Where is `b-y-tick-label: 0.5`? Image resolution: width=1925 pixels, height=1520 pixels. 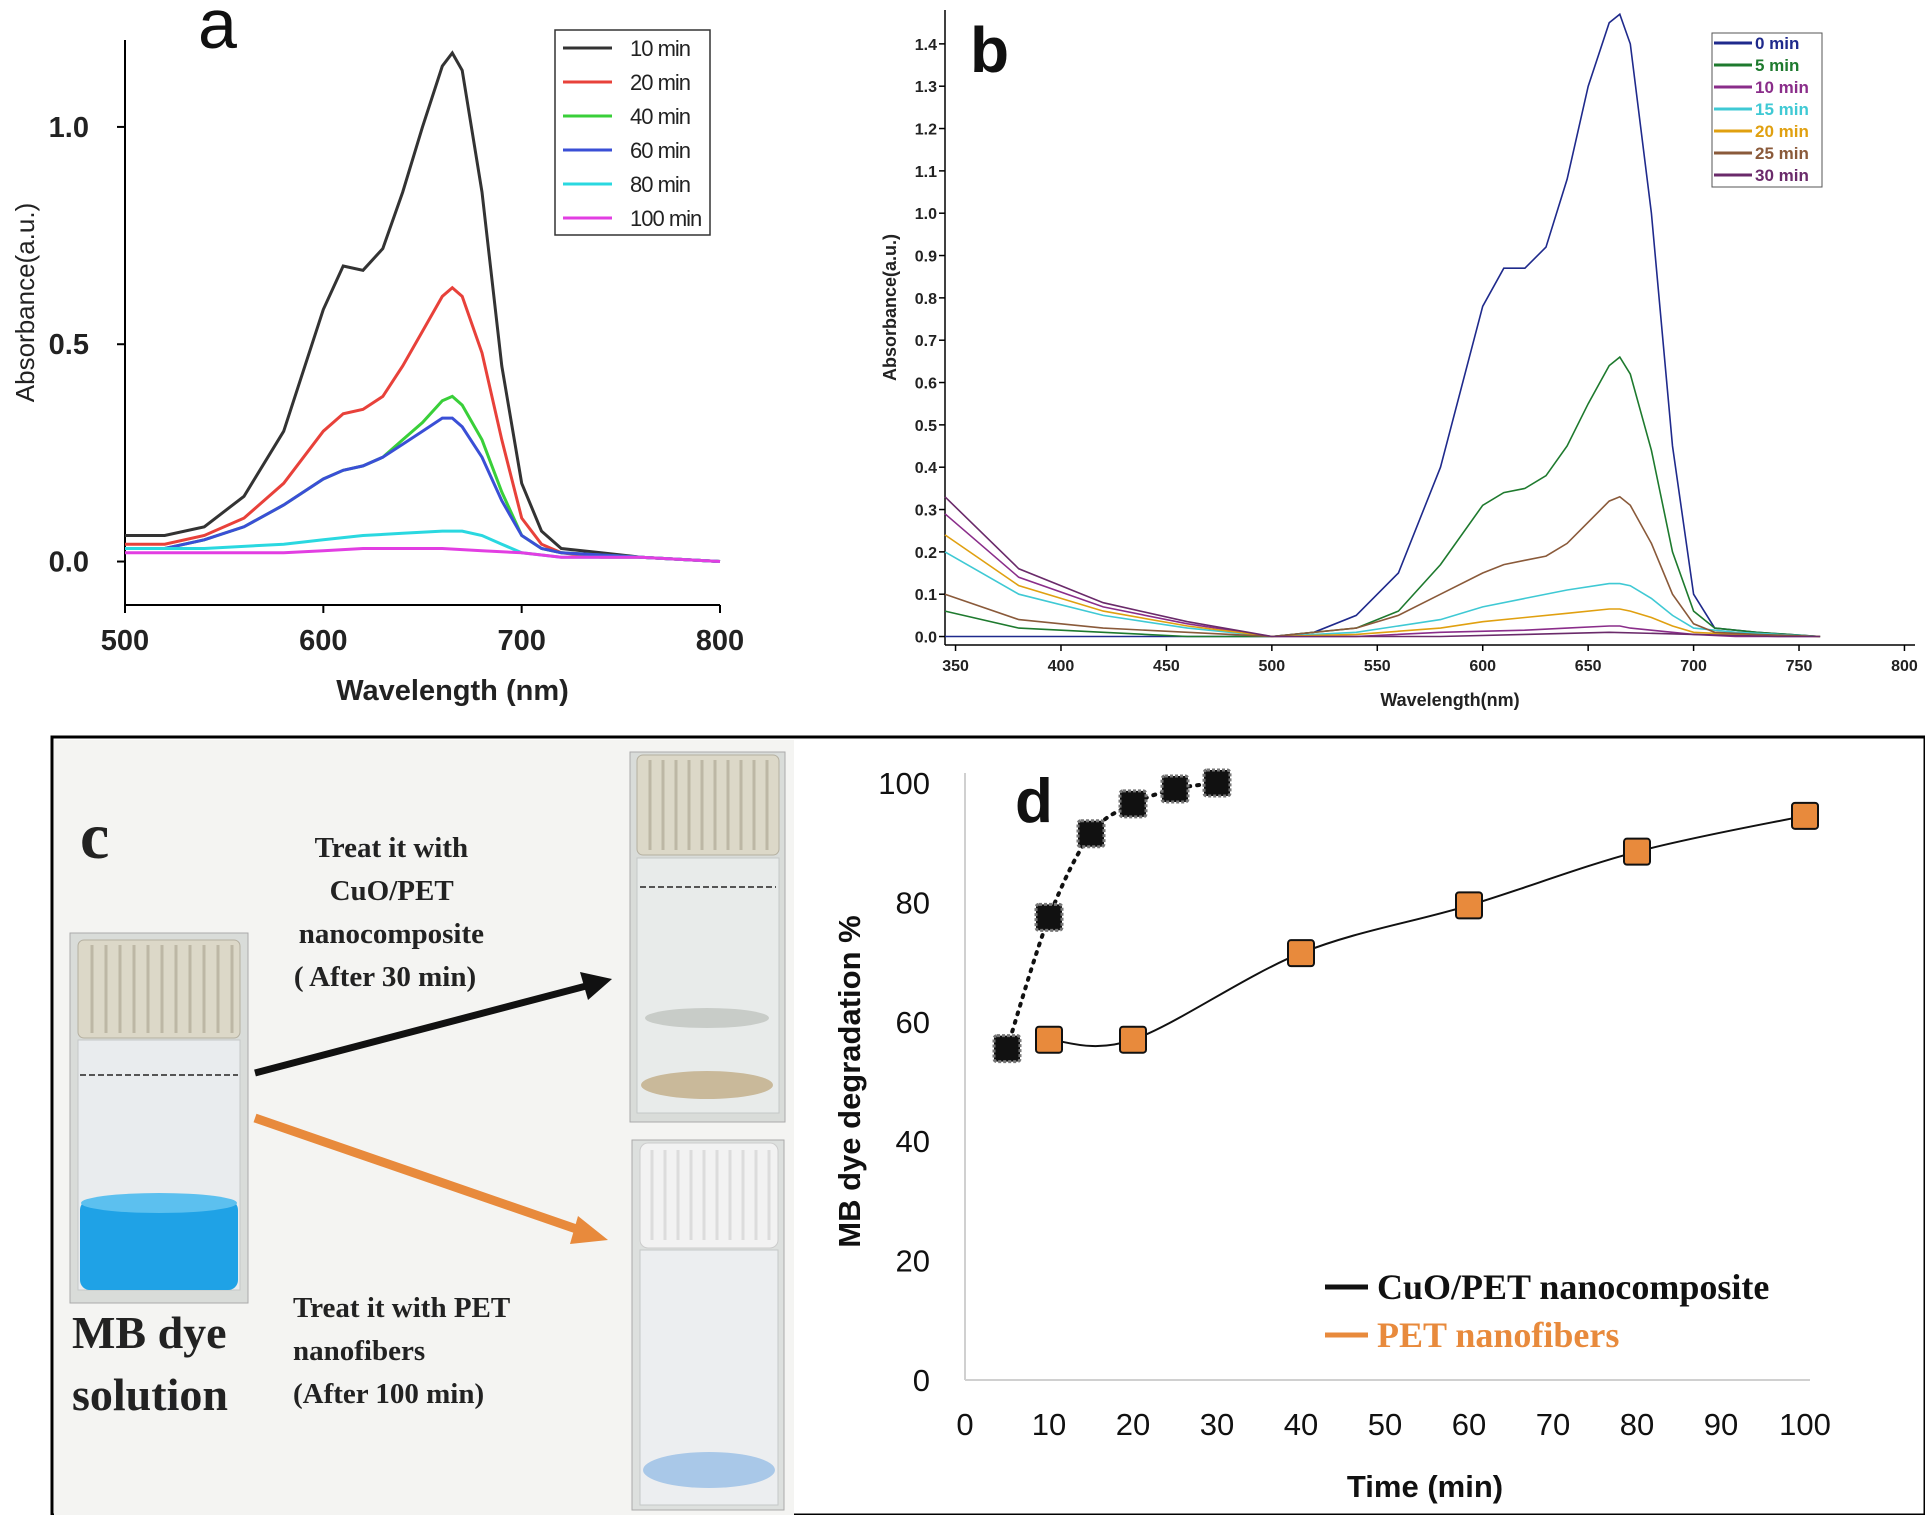 b-y-tick-label: 0.5 is located at coordinates (926, 426).